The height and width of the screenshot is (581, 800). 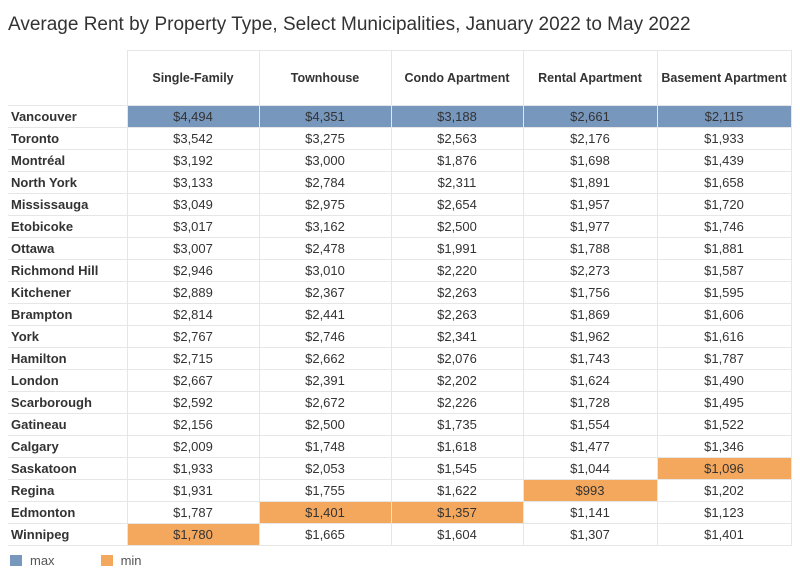 I want to click on value-cell: $2,784, so click(x=324, y=182).